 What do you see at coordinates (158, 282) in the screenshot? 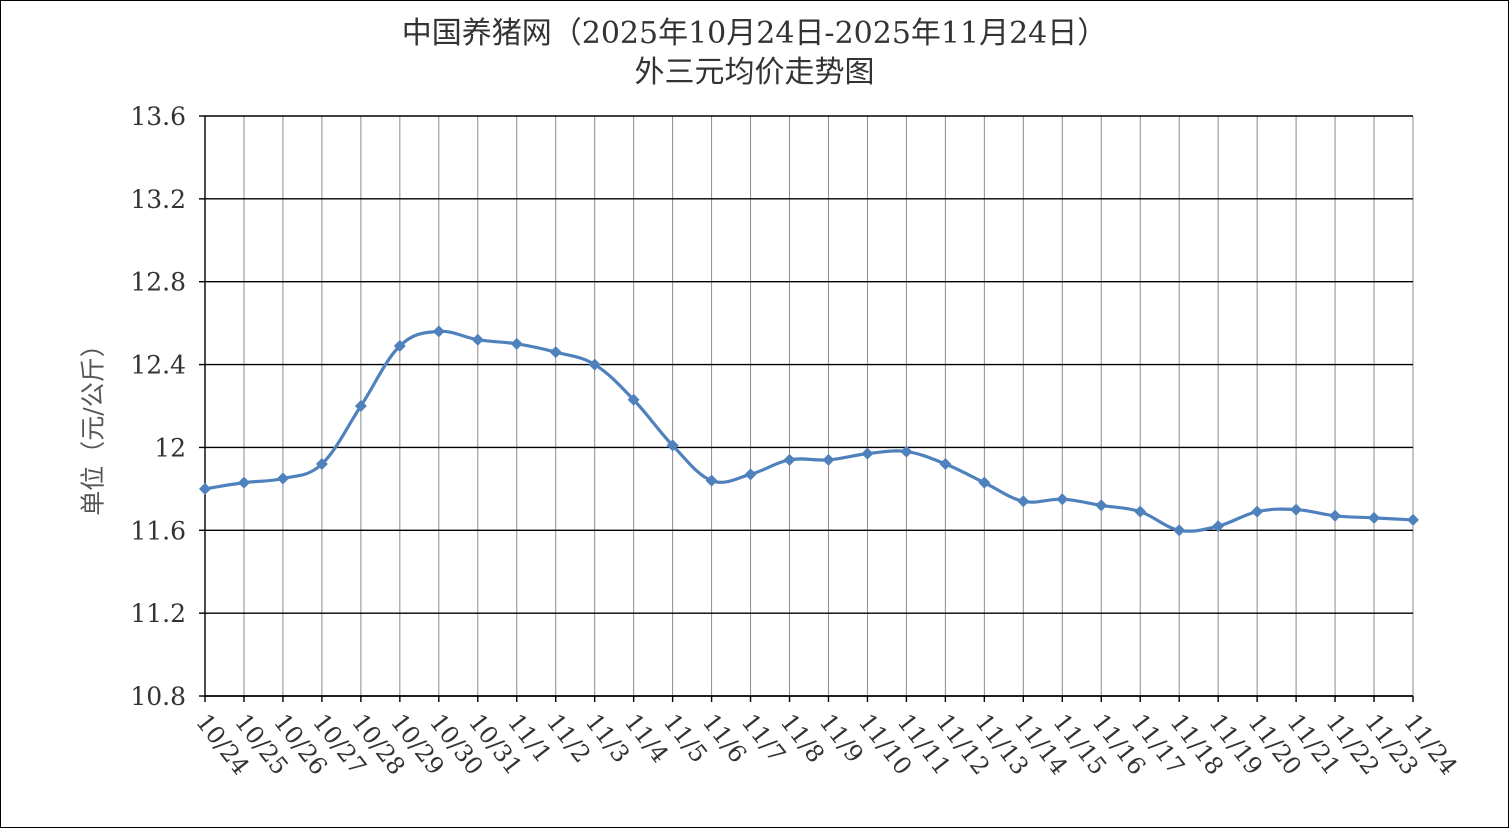
I see `y-tick-label: 12.8` at bounding box center [158, 282].